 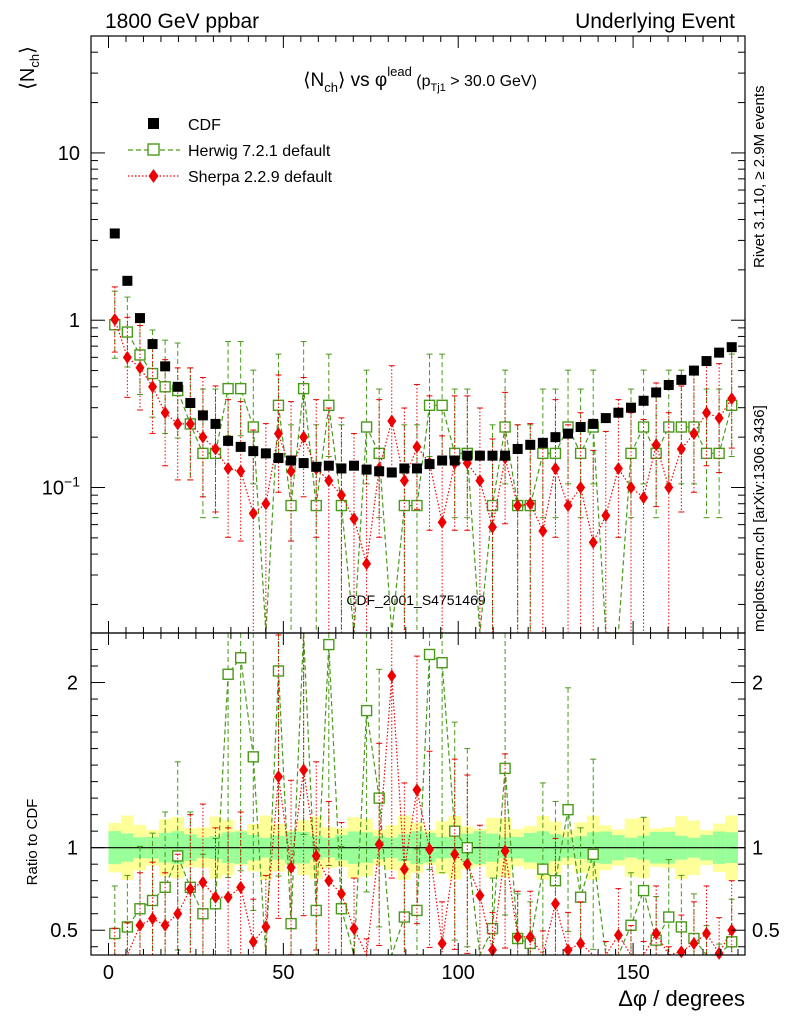 What do you see at coordinates (184, 125) in the screenshot?
I see `legend-item-cdf: CDF` at bounding box center [184, 125].